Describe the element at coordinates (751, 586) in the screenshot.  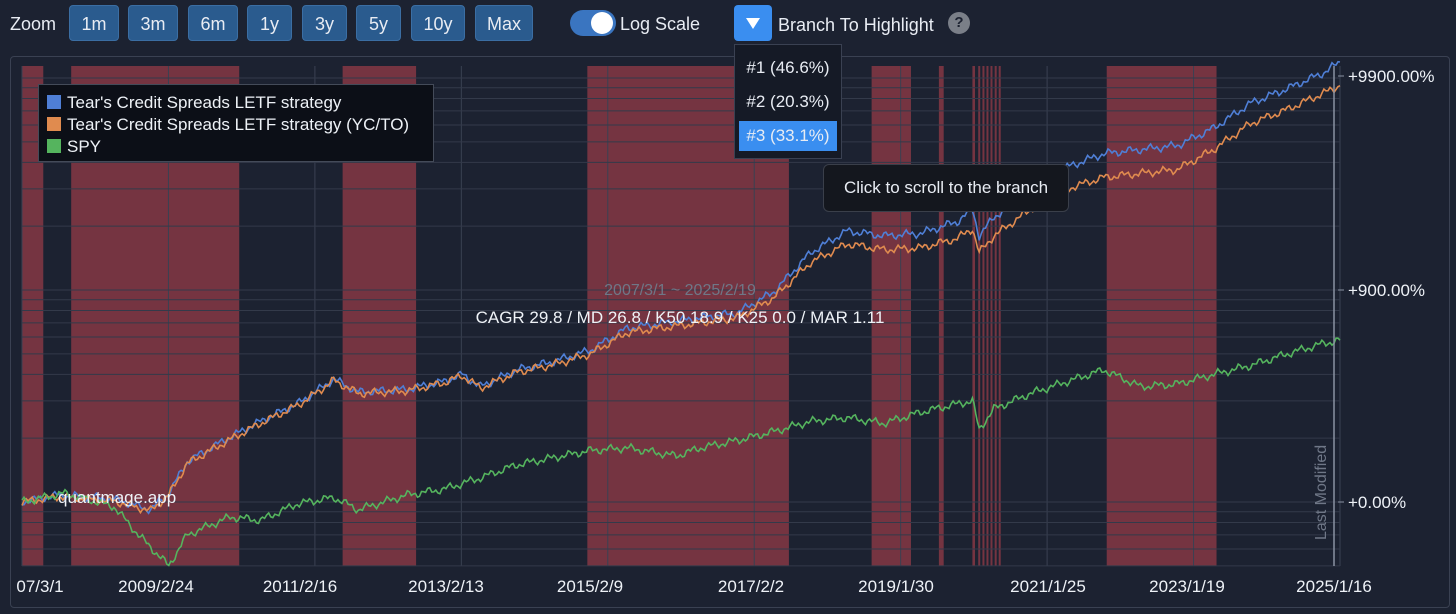
I see `x-tick-label: 2017/2/2` at that location.